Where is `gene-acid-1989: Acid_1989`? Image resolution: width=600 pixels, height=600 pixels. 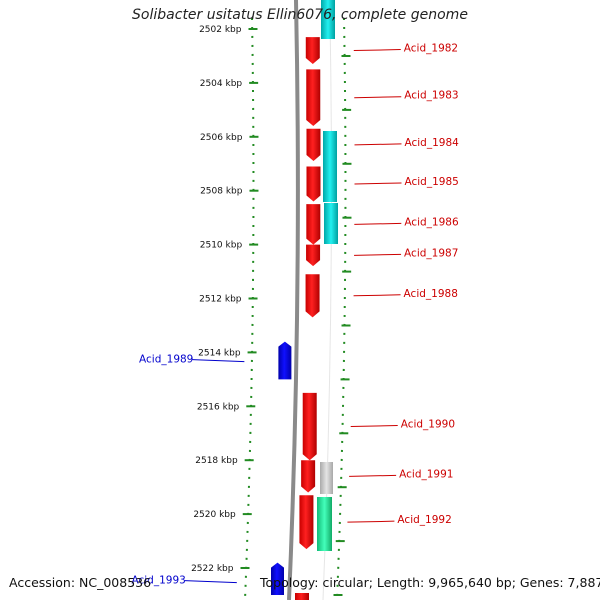
gene-acid-1989: Acid_1989 is located at coordinates (215, 360).